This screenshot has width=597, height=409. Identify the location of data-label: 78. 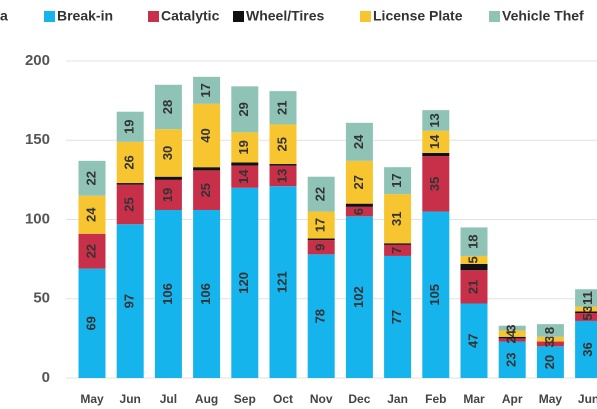
(320, 316).